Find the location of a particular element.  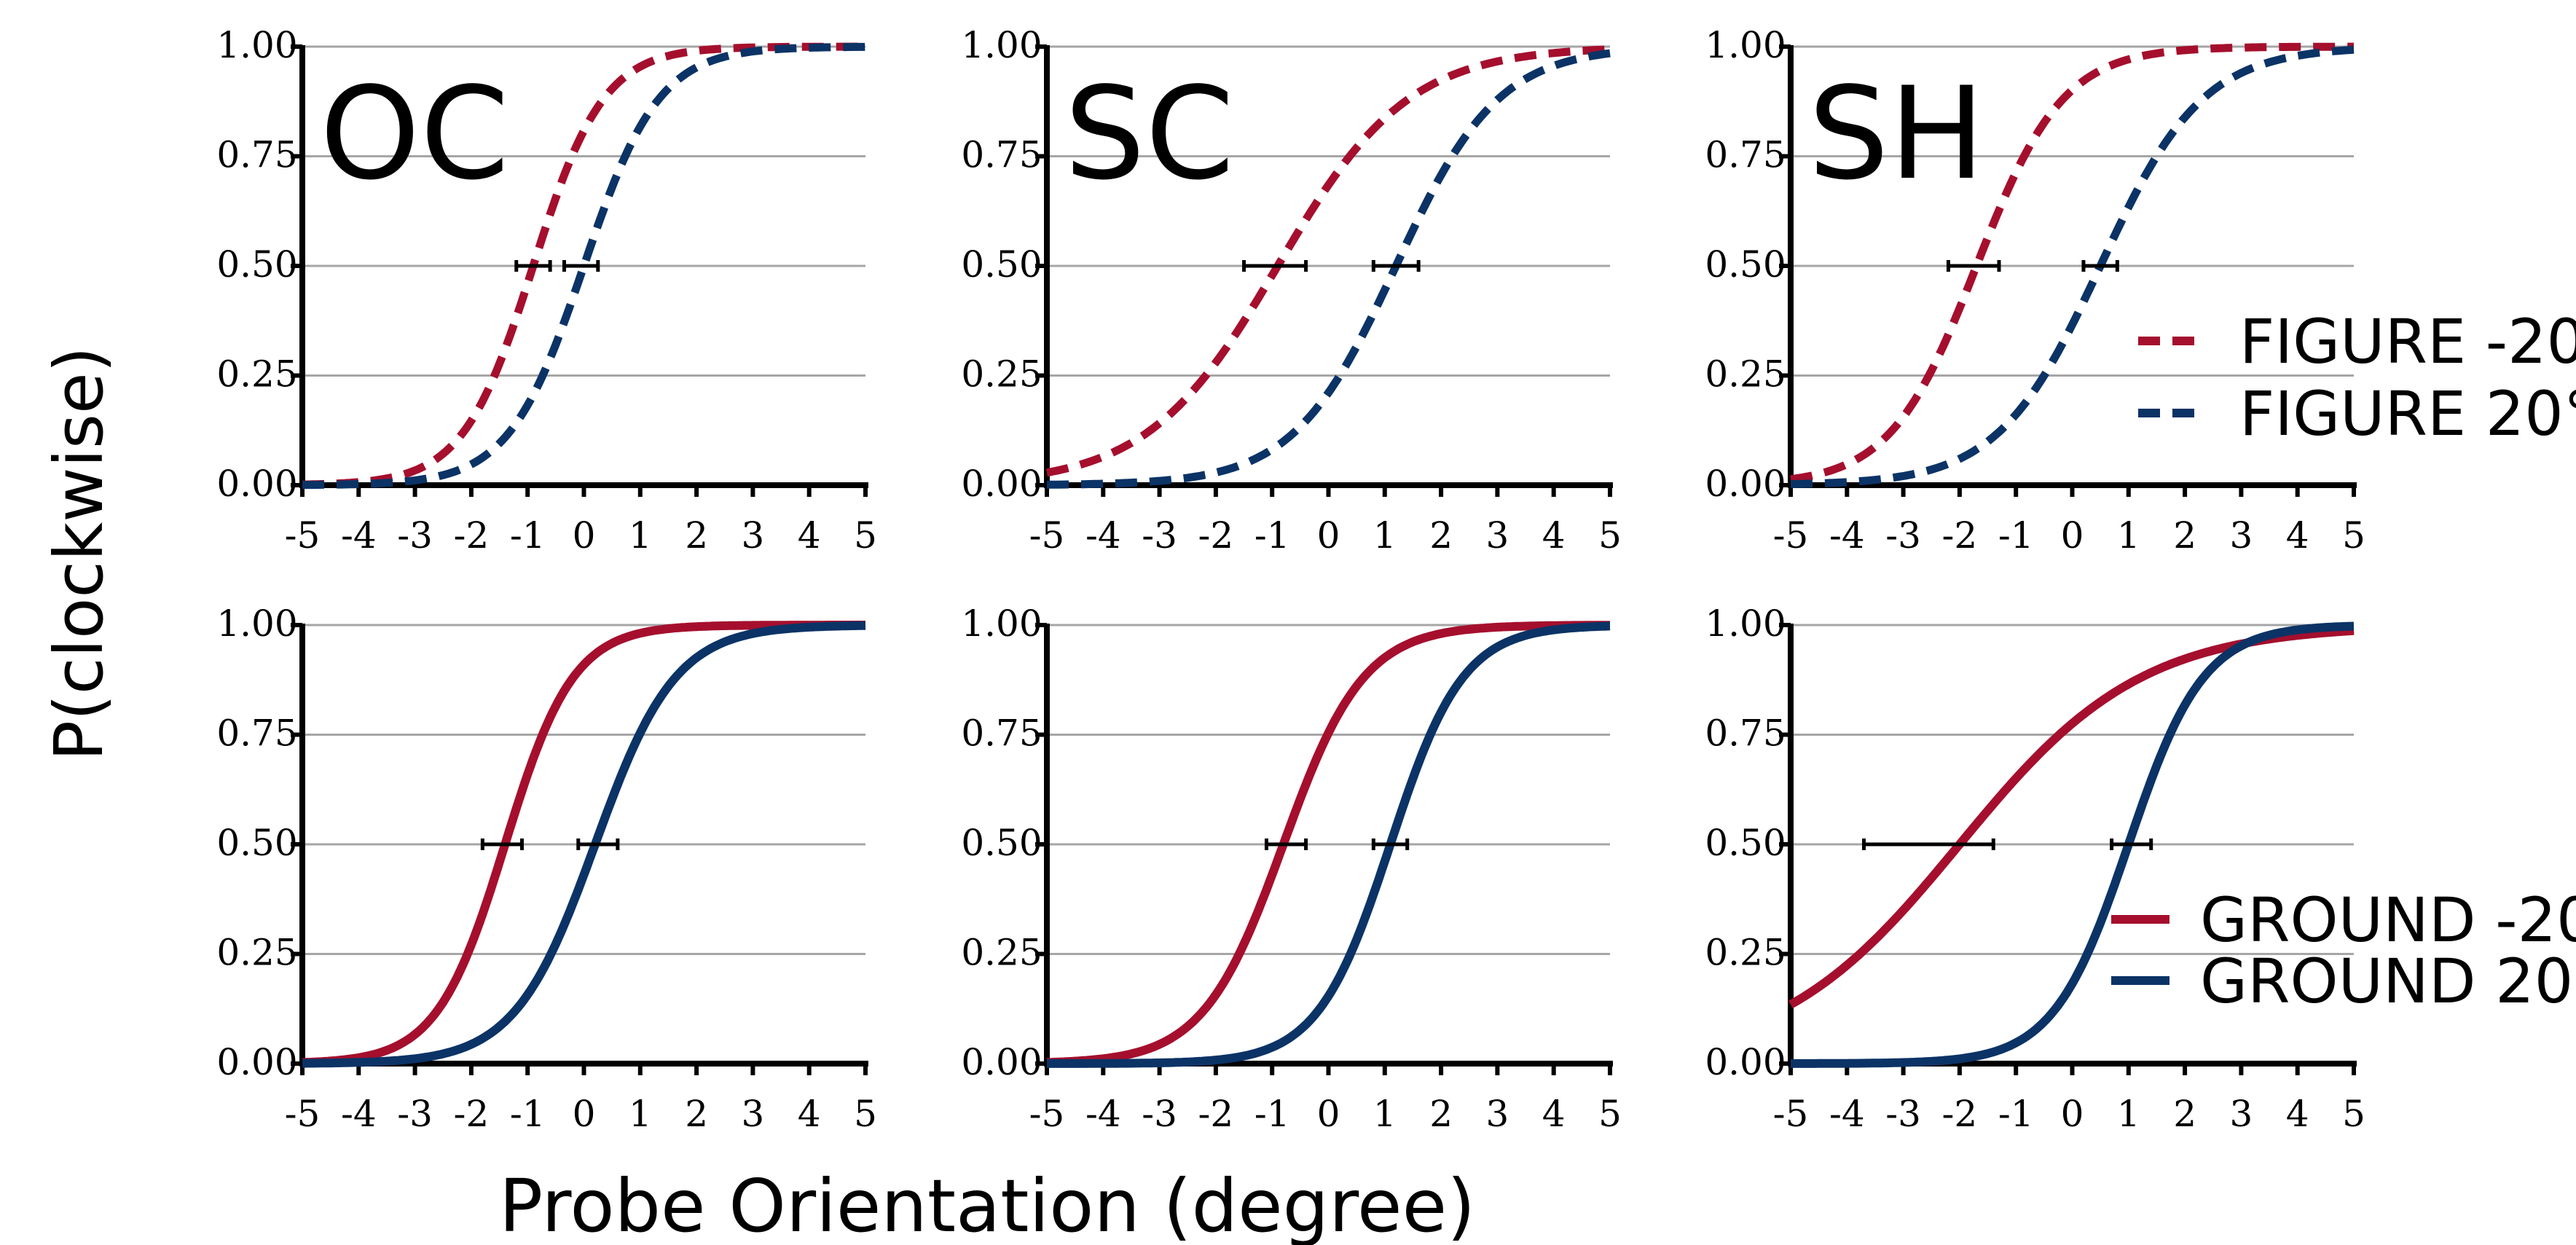

panel-title: OC is located at coordinates (415, 134).